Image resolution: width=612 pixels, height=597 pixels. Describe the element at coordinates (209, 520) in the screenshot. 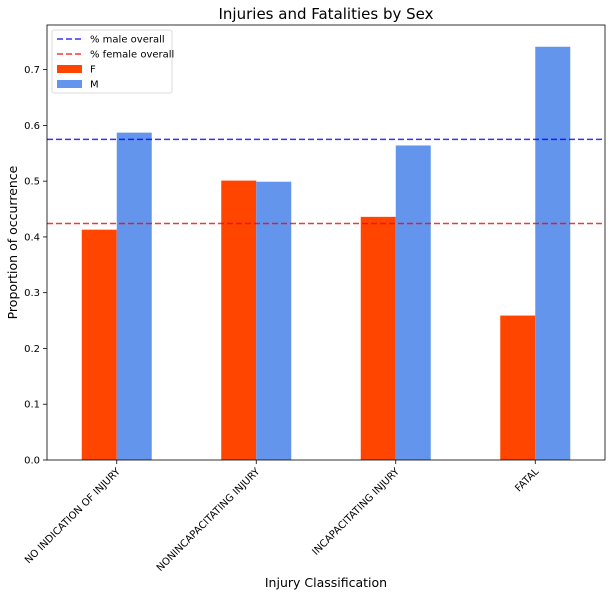

I see `x-tick-label: NONINCAPACITATING INJURY` at that location.